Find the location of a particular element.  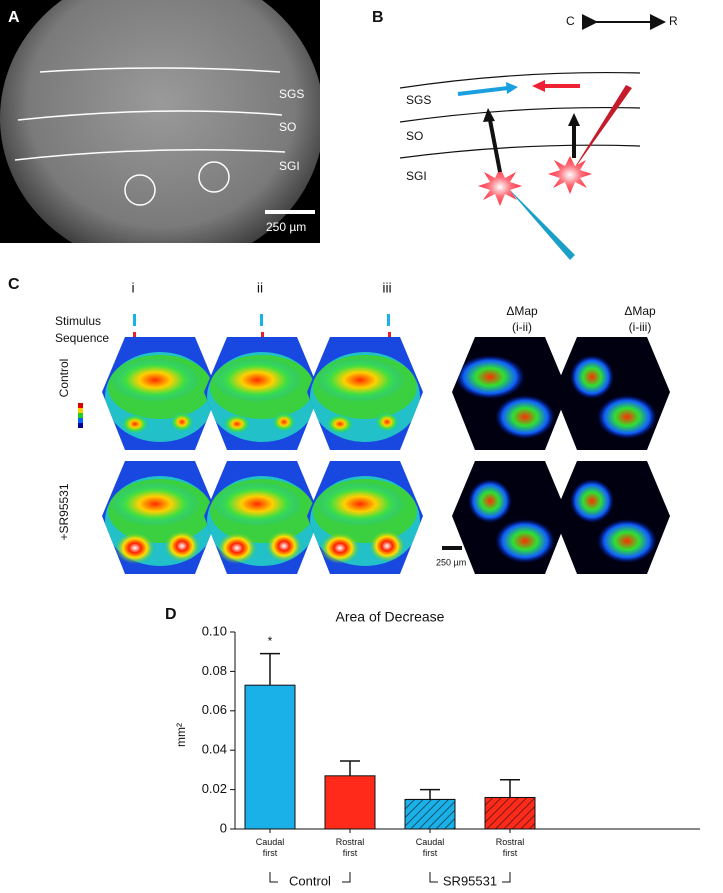

row-label: Control is located at coordinates (64, 378).